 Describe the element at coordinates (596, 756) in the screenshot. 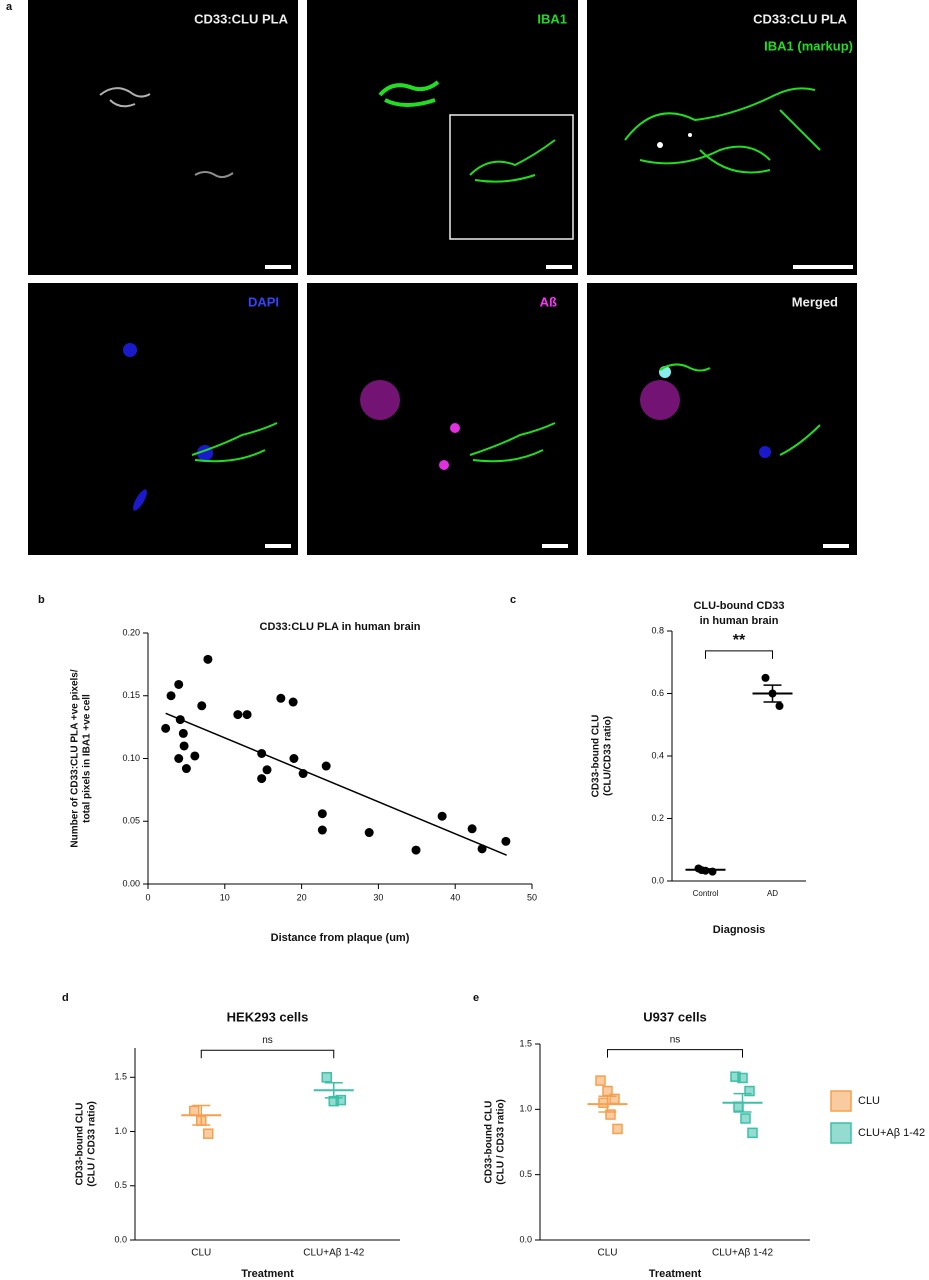

I see `y-axis-label: CD33-bound CLU` at that location.